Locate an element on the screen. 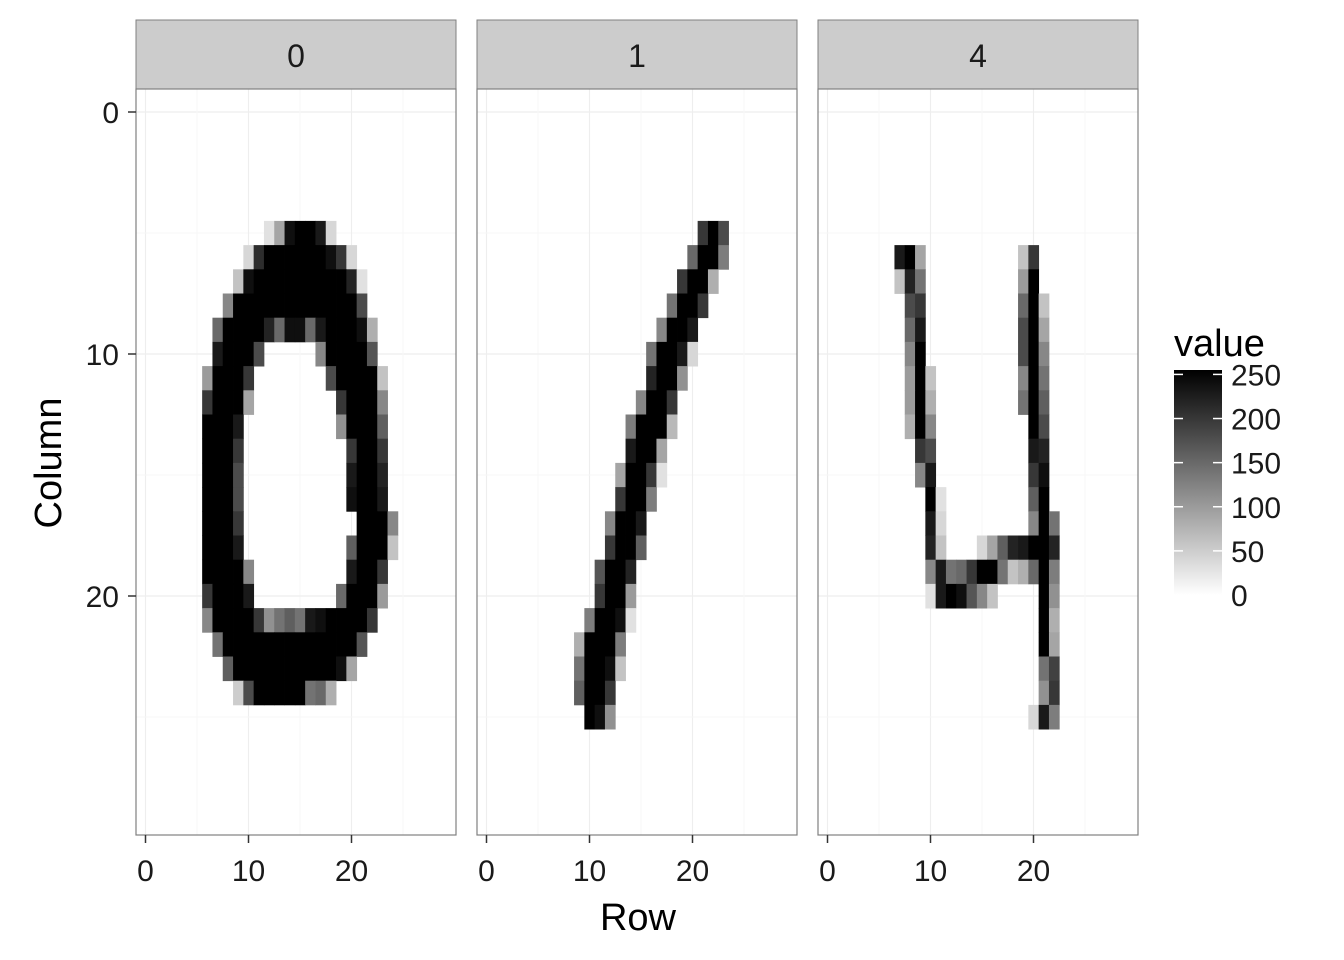  y-tick-label: 10 is located at coordinates (102, 355).